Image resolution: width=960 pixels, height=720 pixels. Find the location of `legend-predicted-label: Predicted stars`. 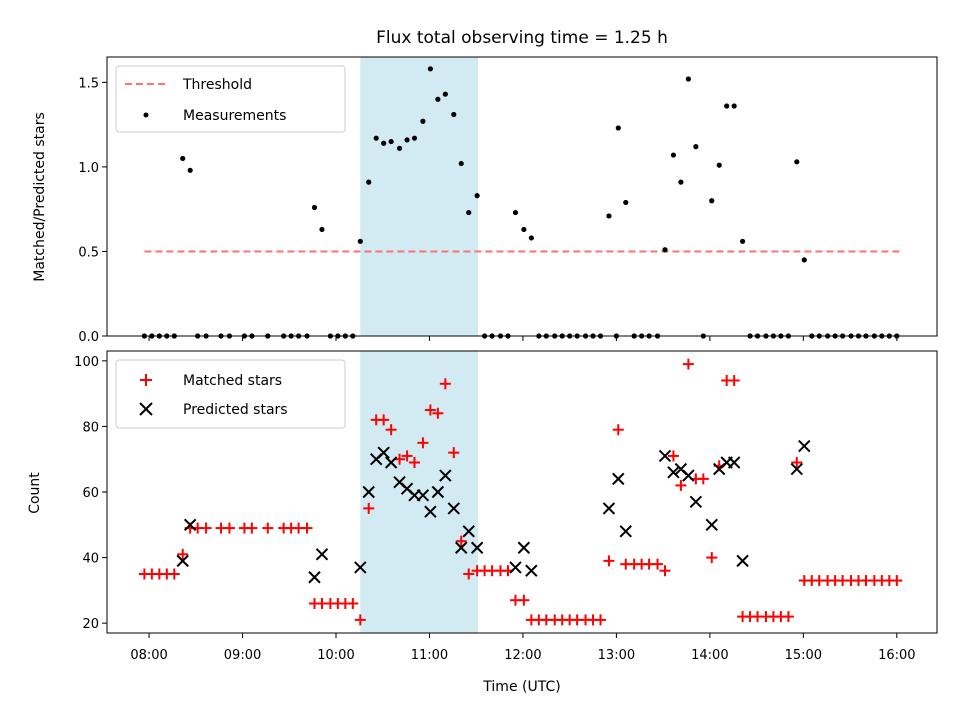

legend-predicted-label: Predicted stars is located at coordinates (235, 410).